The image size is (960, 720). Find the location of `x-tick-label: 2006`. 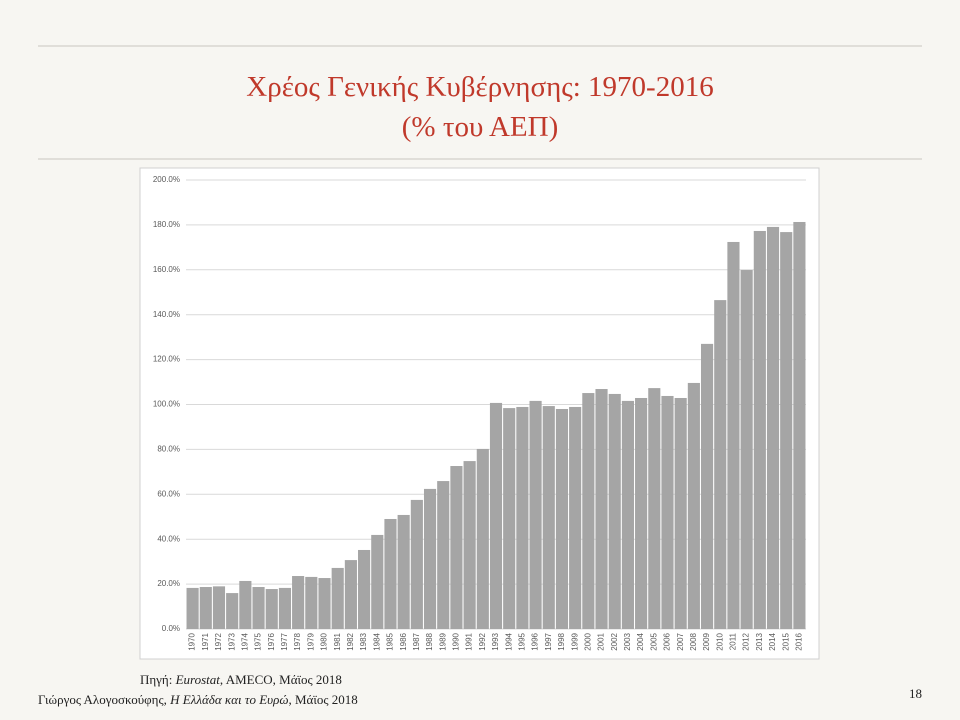

x-tick-label: 2006 is located at coordinates (667, 641).